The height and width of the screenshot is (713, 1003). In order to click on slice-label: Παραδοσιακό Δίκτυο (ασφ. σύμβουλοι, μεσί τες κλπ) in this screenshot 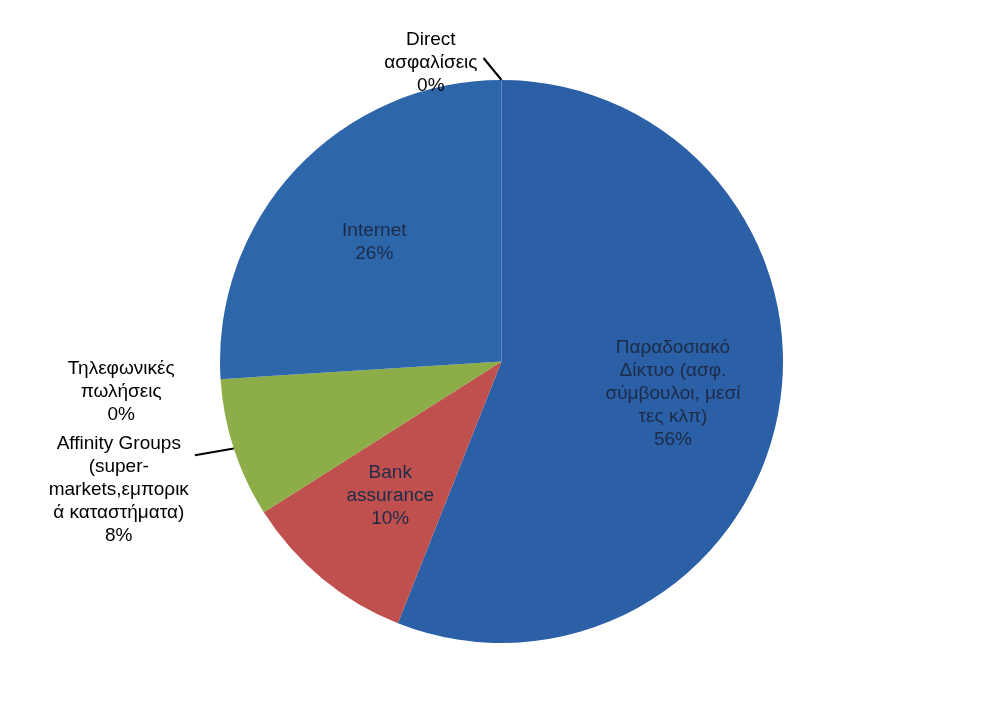, I will do `click(673, 381)`.